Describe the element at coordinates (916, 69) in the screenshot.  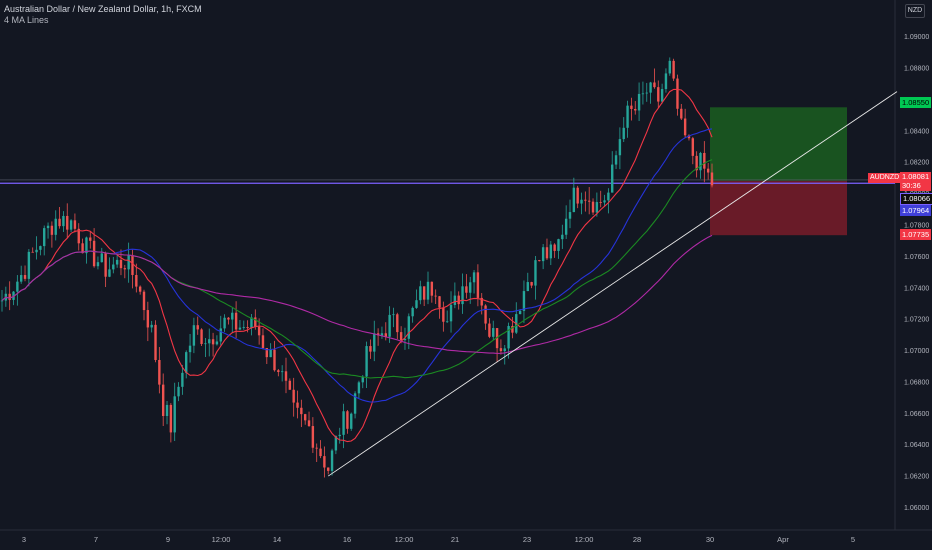
I see `y-tick-label: 1.08800` at that location.